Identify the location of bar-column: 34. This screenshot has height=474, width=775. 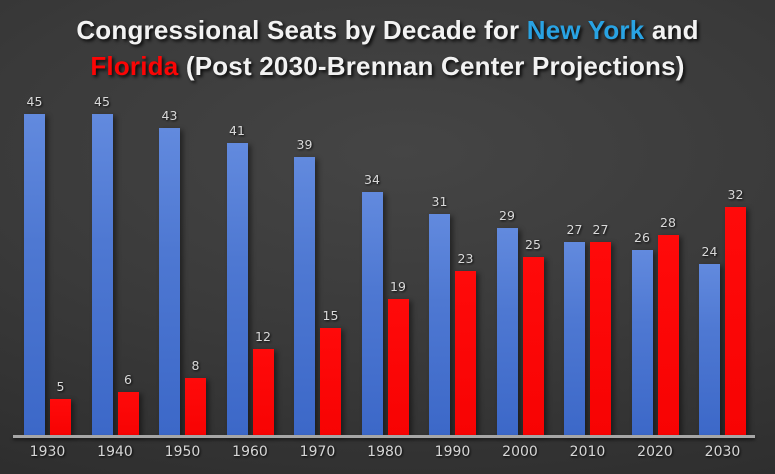
(372, 303).